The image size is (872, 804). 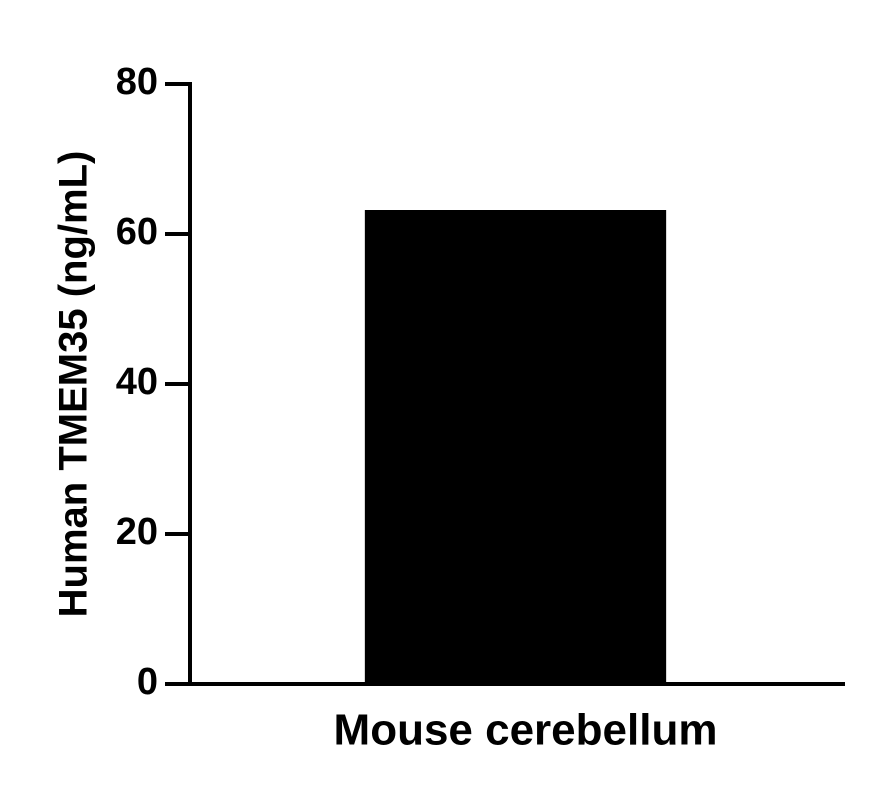 I want to click on y-tick-label: 0, so click(x=147, y=682).